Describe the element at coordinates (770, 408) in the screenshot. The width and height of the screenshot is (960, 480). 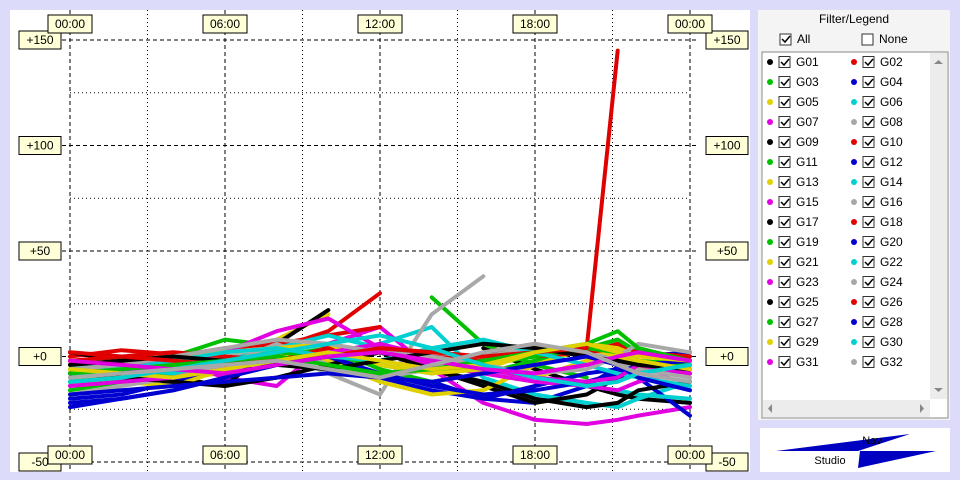
I see `scroll-left` at that location.